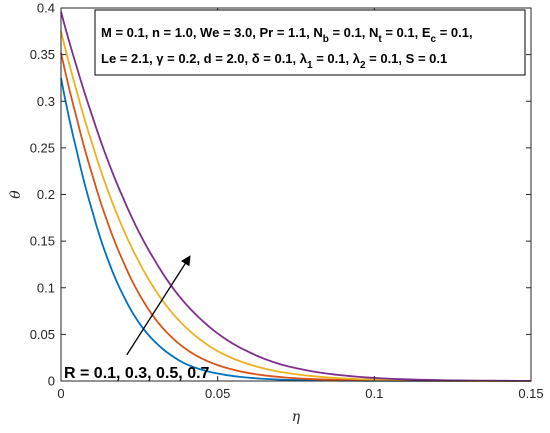 The width and height of the screenshot is (550, 433). I want to click on parameter-value: 2.0, so click(235, 58).